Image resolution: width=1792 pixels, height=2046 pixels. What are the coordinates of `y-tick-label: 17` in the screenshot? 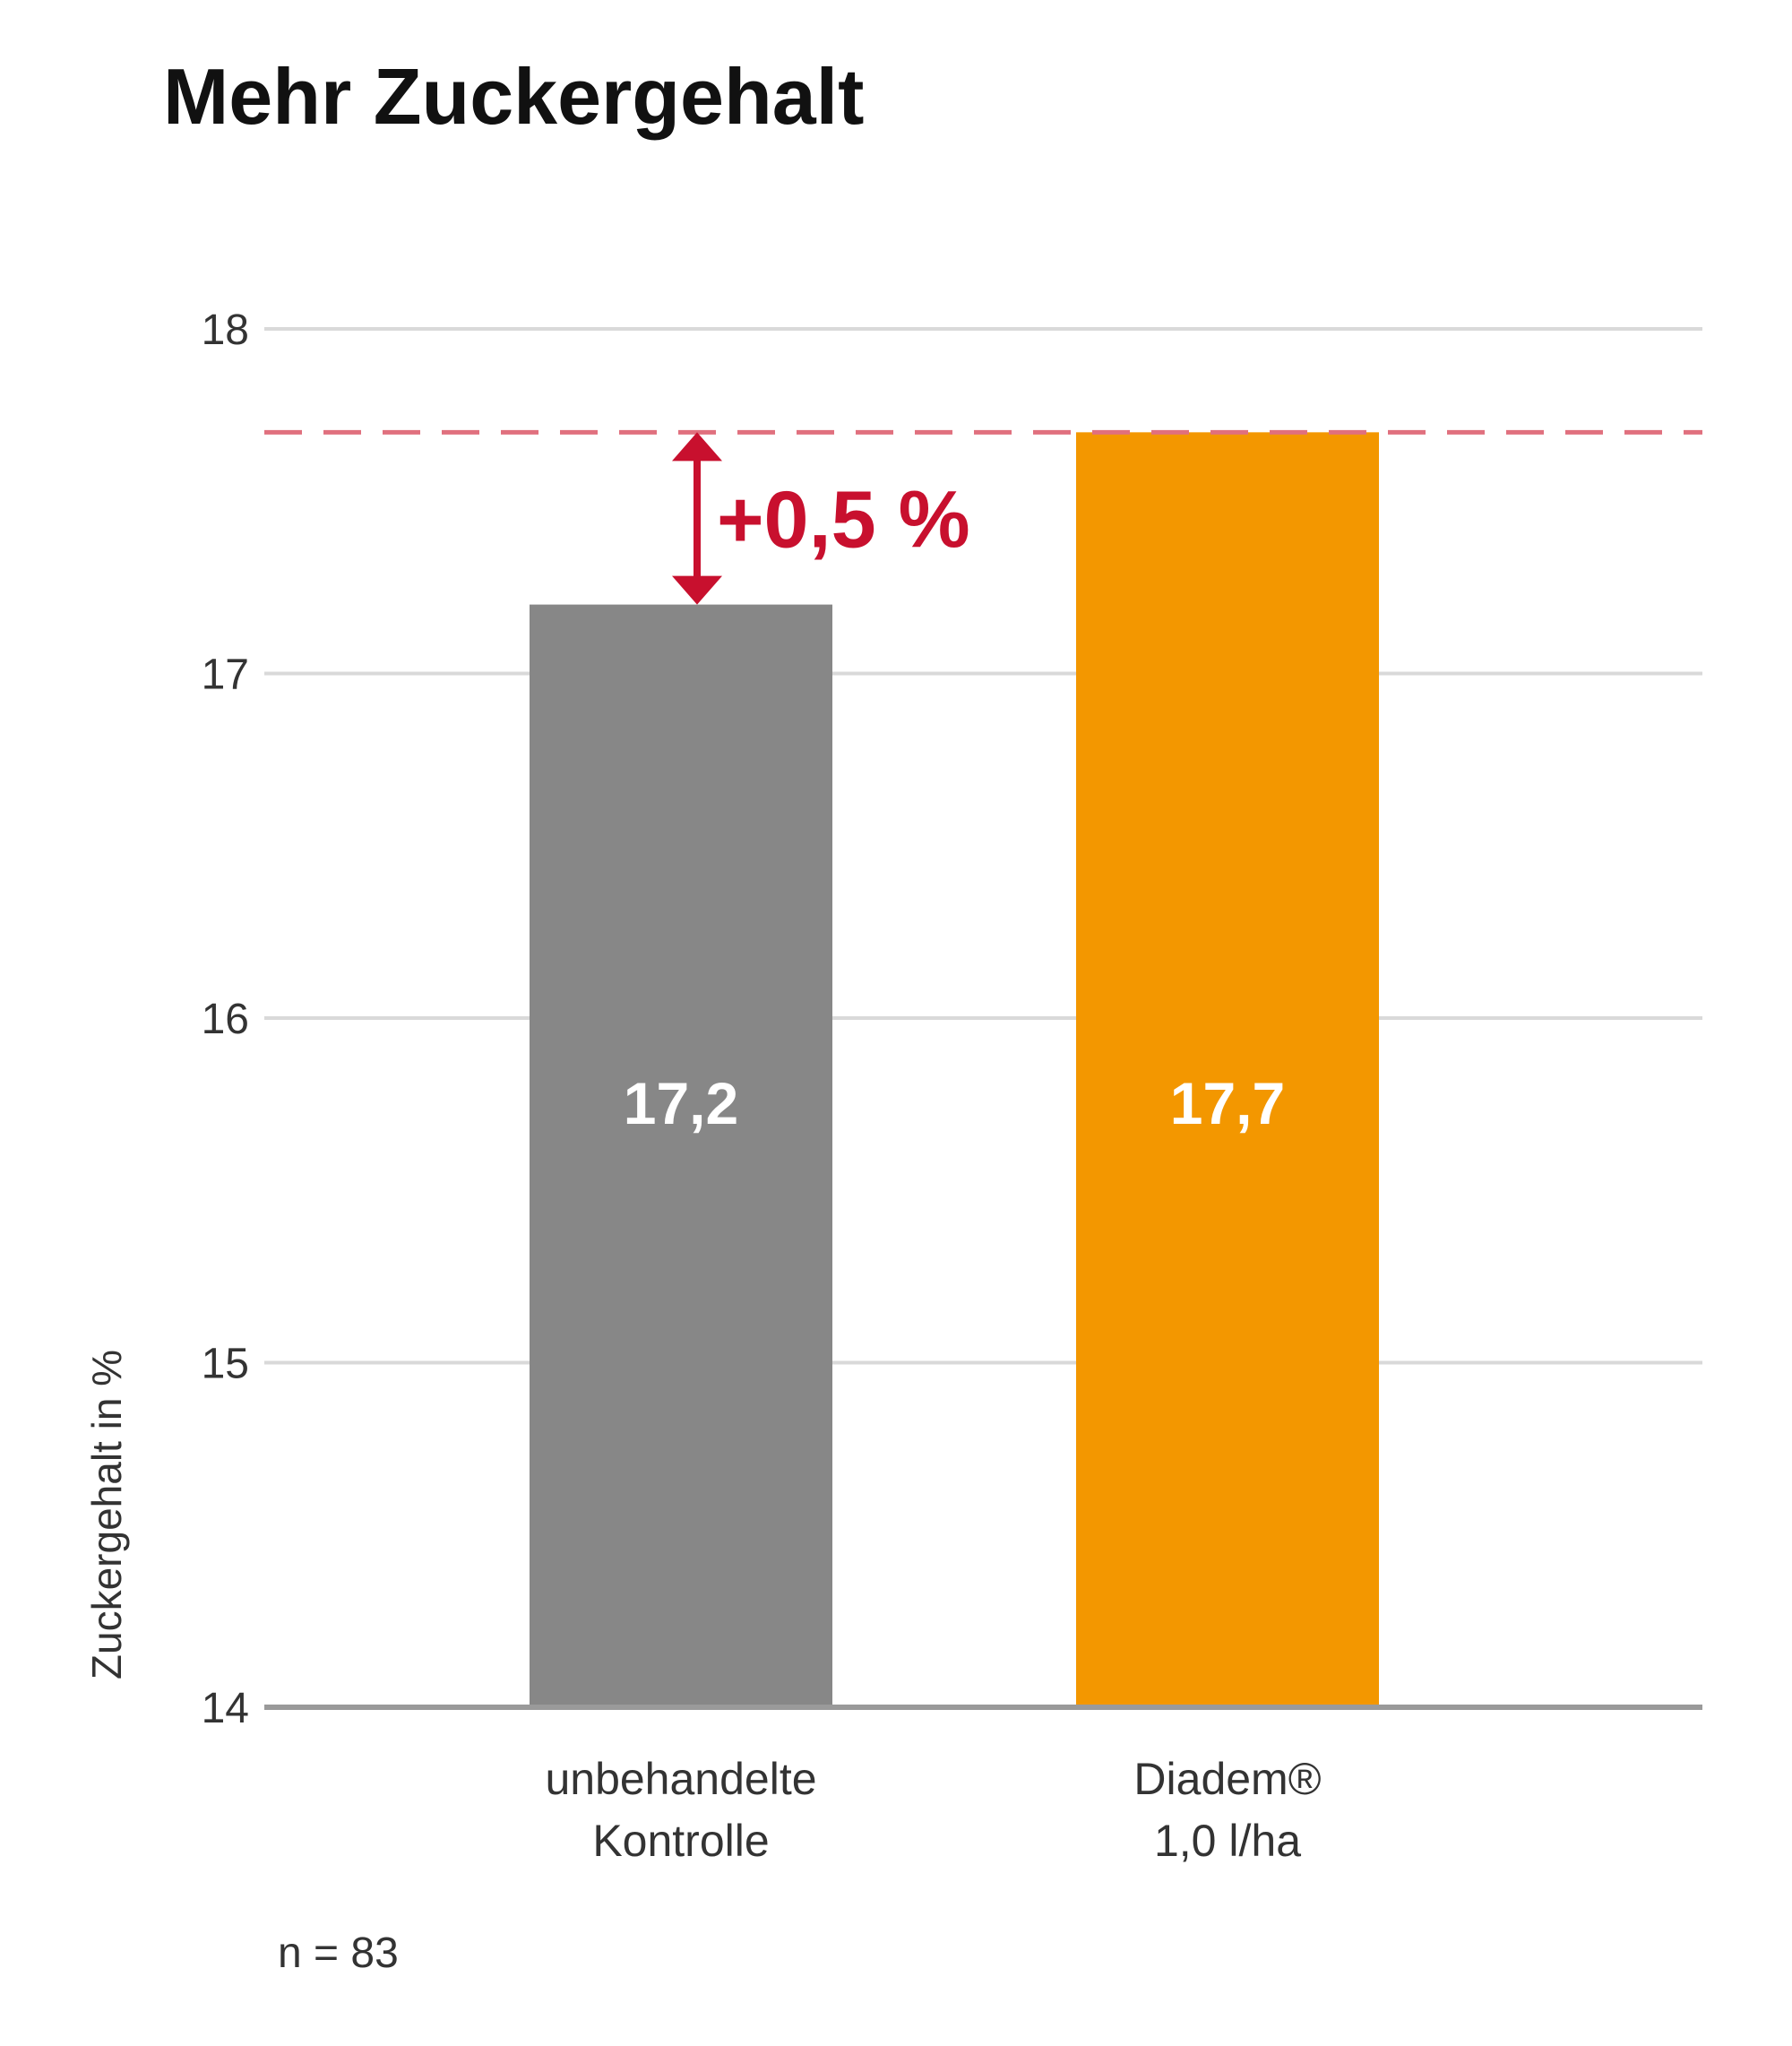 It's located at (225, 675).